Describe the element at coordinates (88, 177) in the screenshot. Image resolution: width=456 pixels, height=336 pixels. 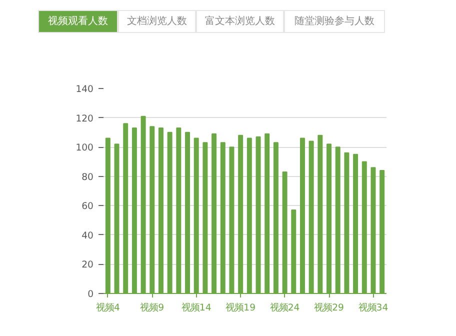
I see `y-tick-label: 80` at that location.